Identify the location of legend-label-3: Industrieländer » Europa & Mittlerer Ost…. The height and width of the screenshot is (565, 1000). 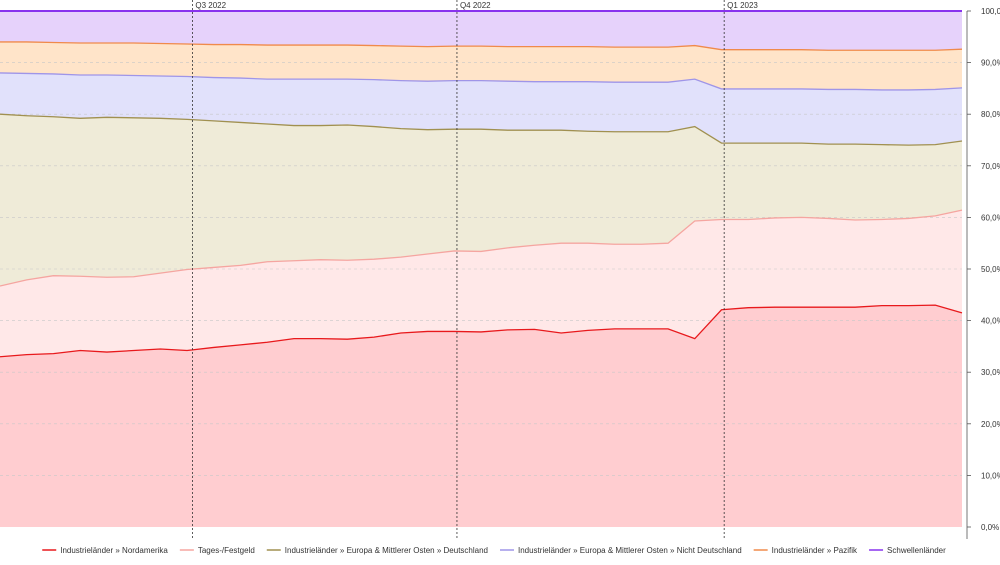
(630, 550).